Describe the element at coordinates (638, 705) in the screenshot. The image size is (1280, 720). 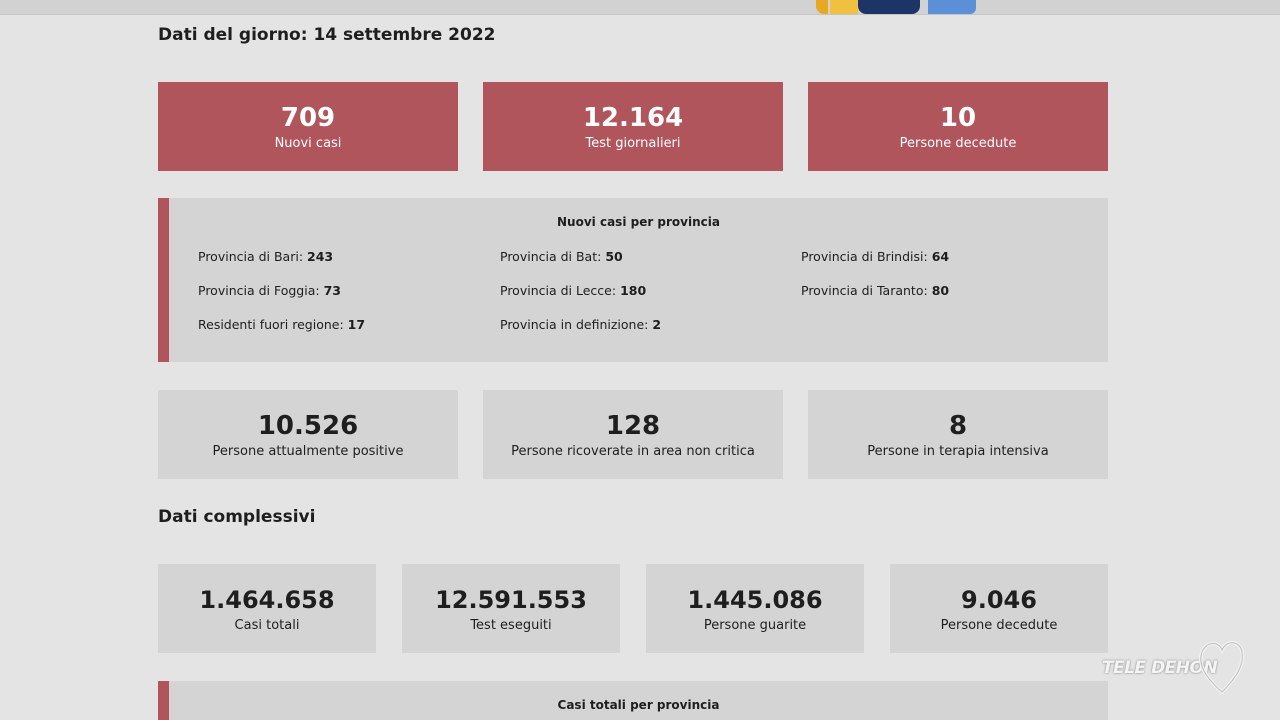
I see `total-cases-by-province-title: Casi totali per provincia` at that location.